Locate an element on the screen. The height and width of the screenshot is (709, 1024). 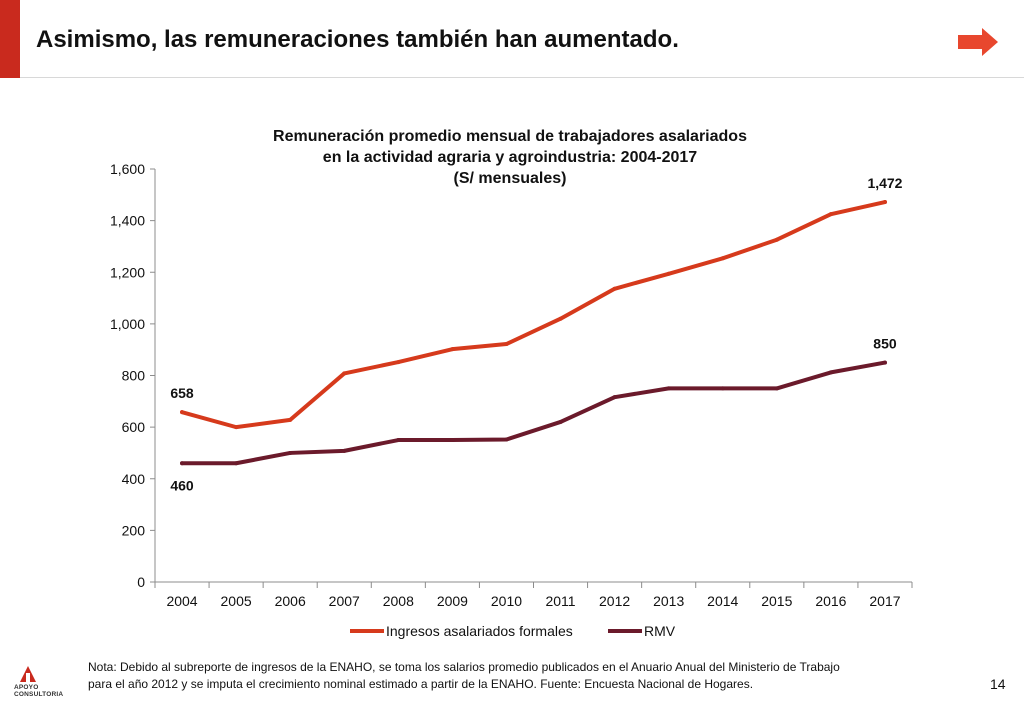
y-tick-label: 800 is located at coordinates (134, 376).